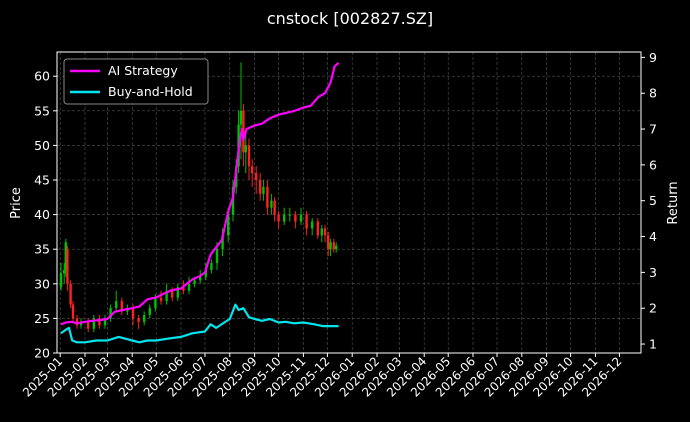  I want to click on y-axis-right-label: Return, so click(673, 202).